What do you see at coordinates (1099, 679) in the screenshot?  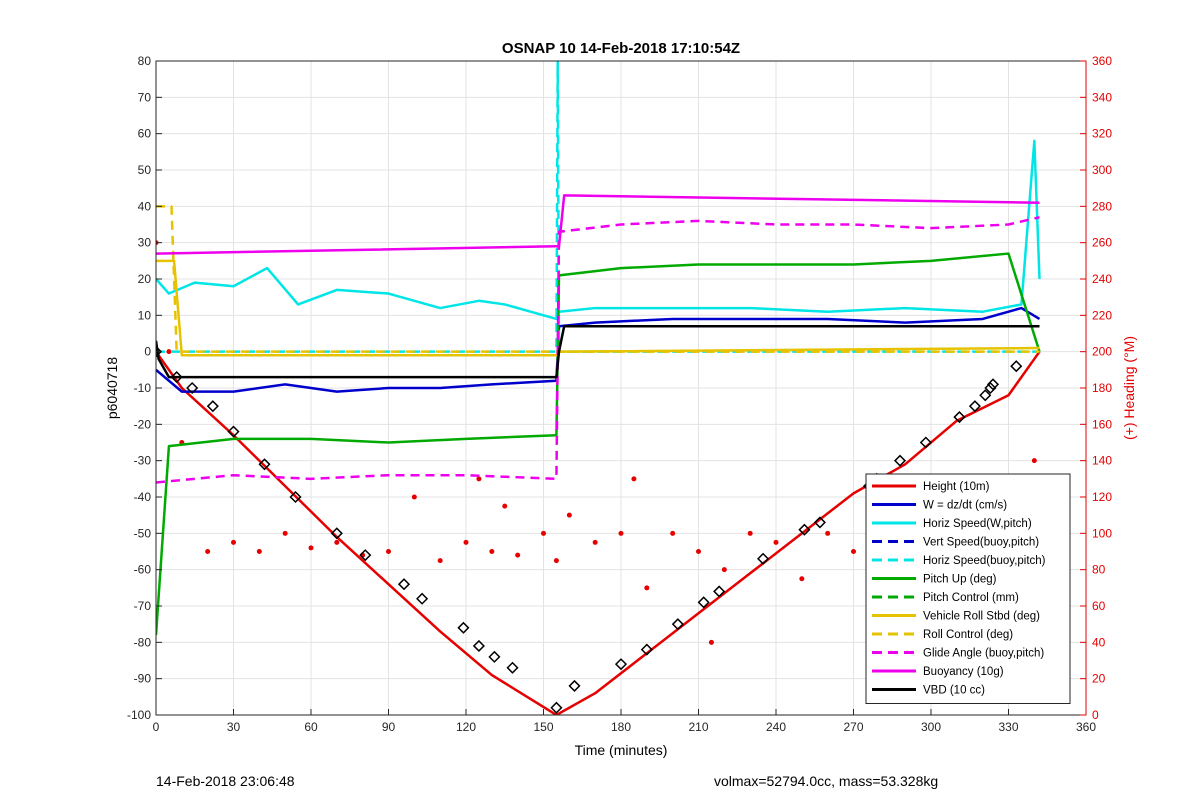 I see `y-right-tick-label: 20` at bounding box center [1099, 679].